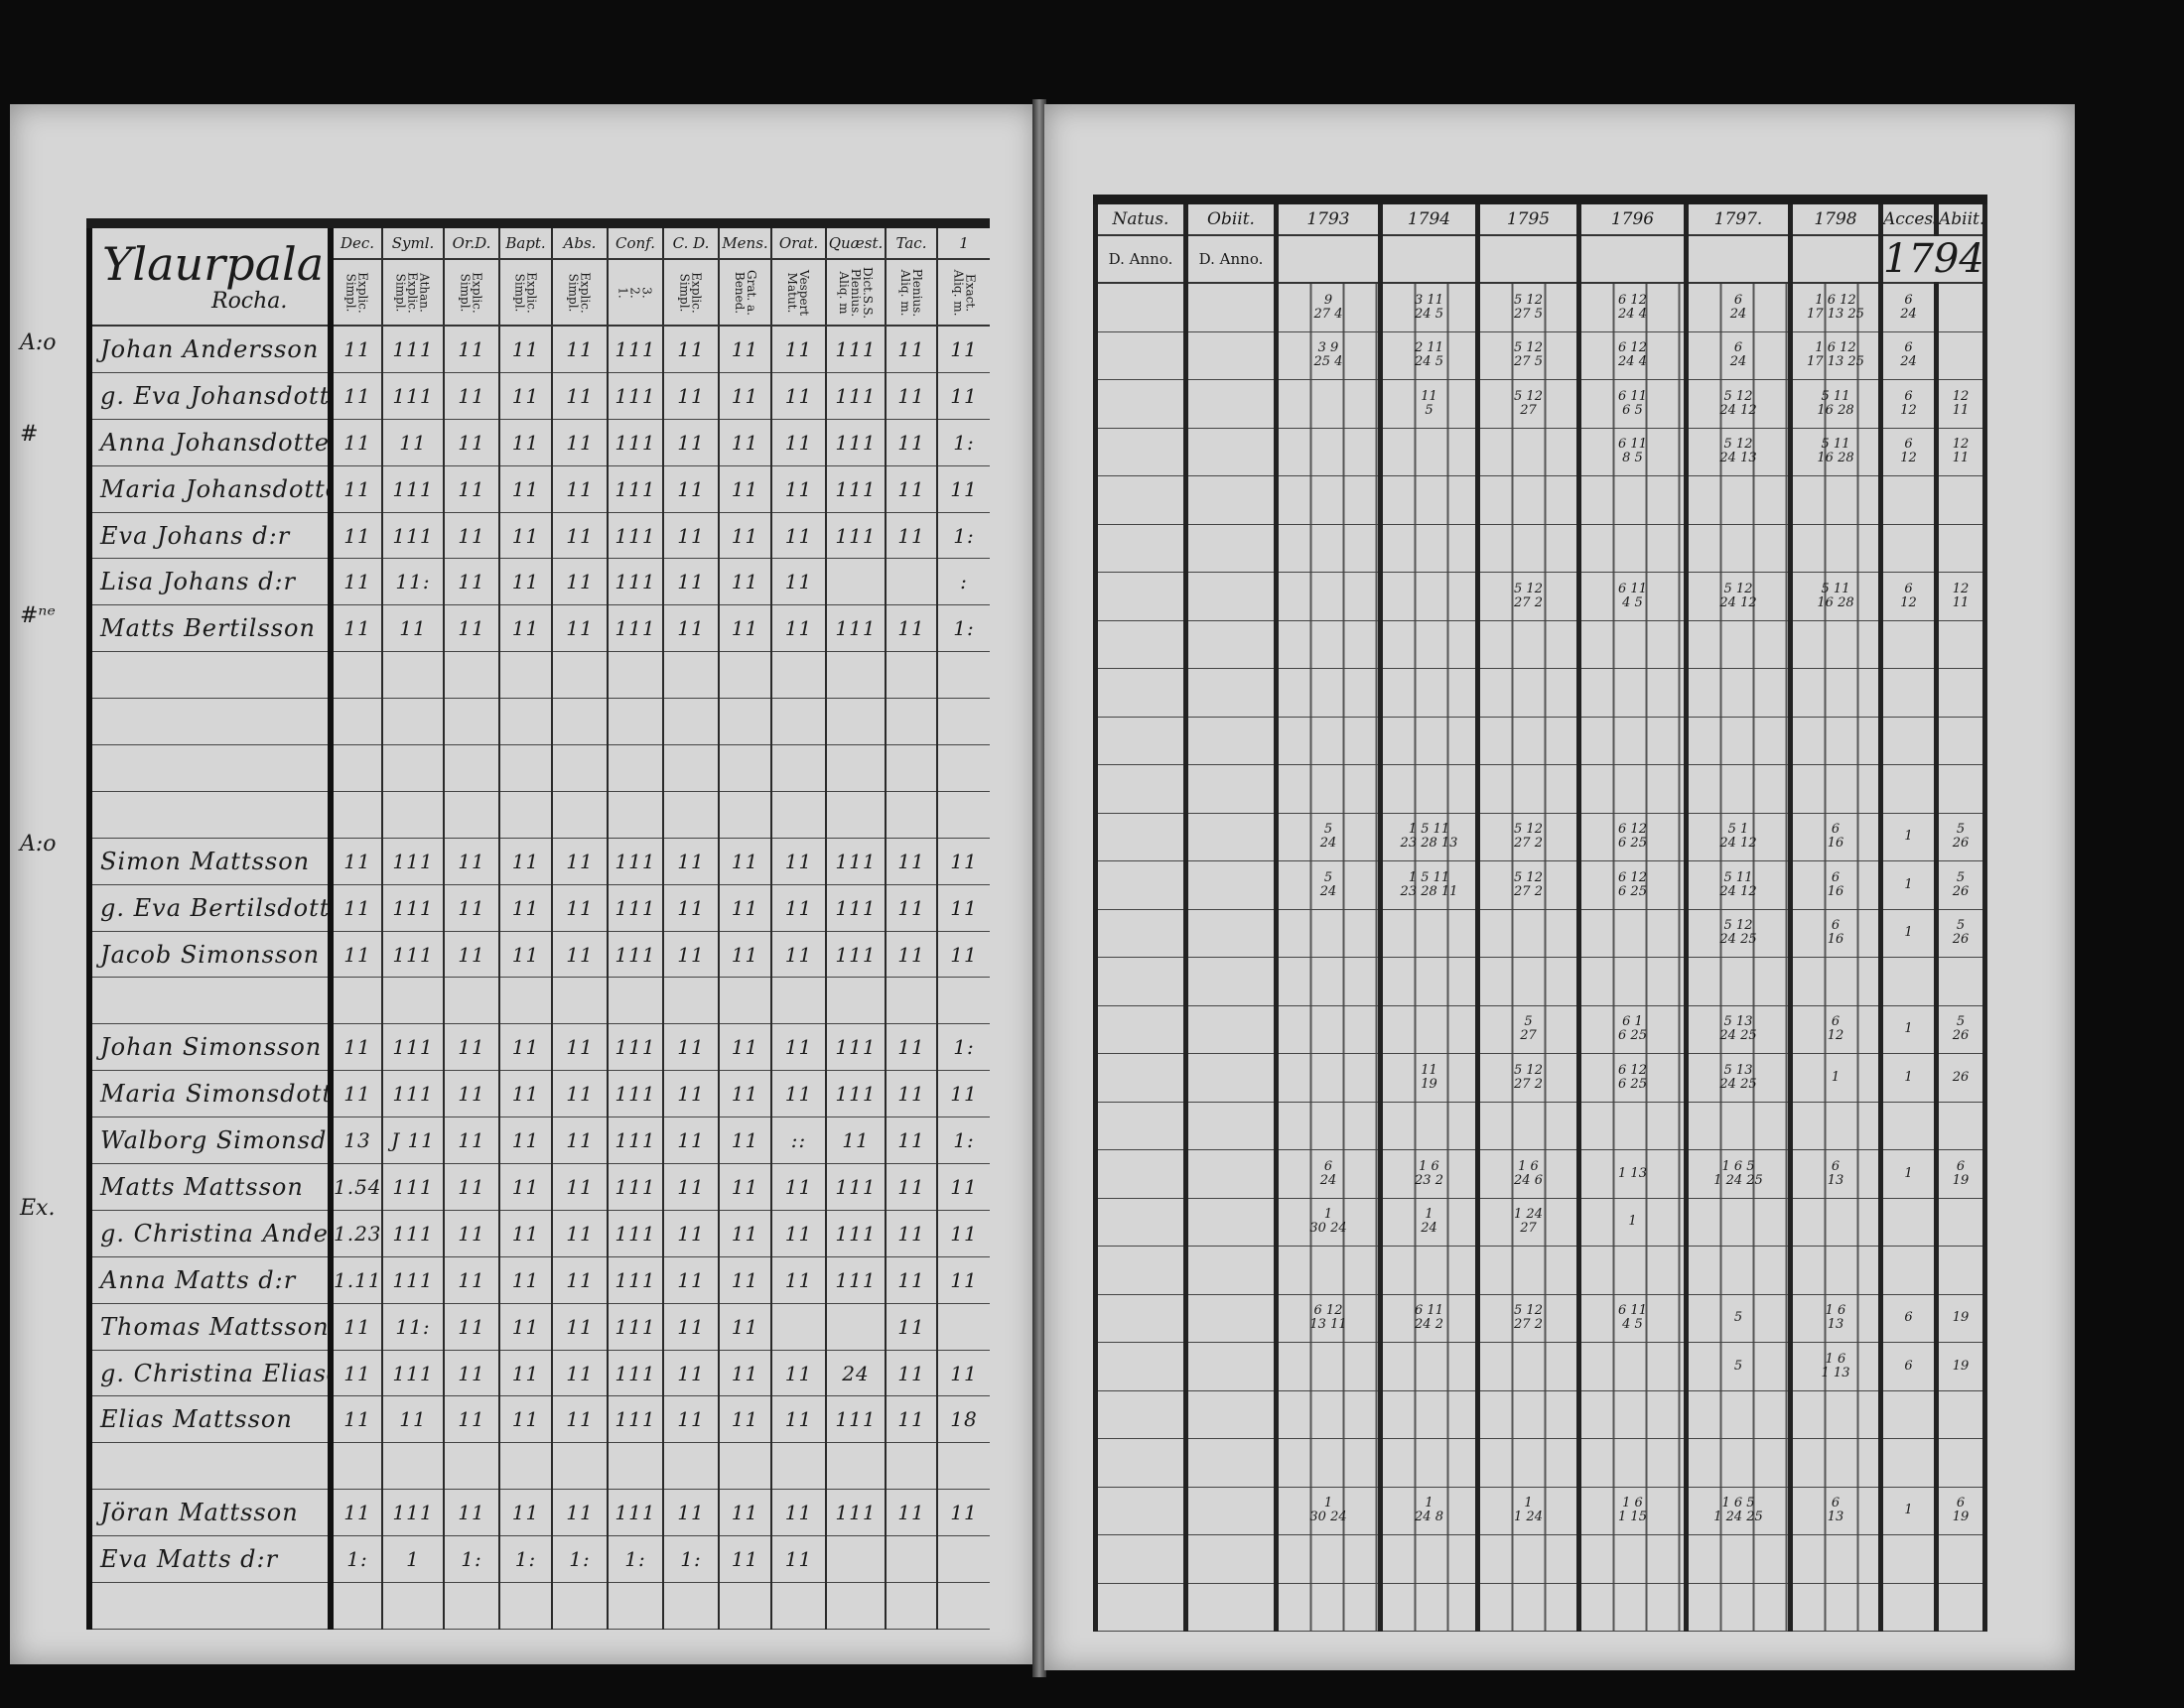 This screenshot has height=1708, width=2184. I want to click on person-name: Anna Johansdotter, so click(208, 443).